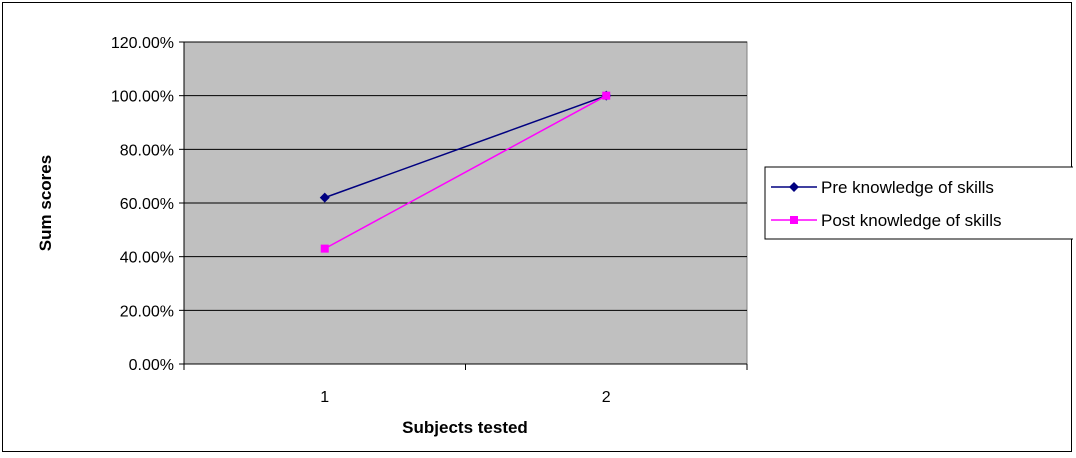 The image size is (1076, 458). I want to click on legend-marker-post, so click(794, 220).